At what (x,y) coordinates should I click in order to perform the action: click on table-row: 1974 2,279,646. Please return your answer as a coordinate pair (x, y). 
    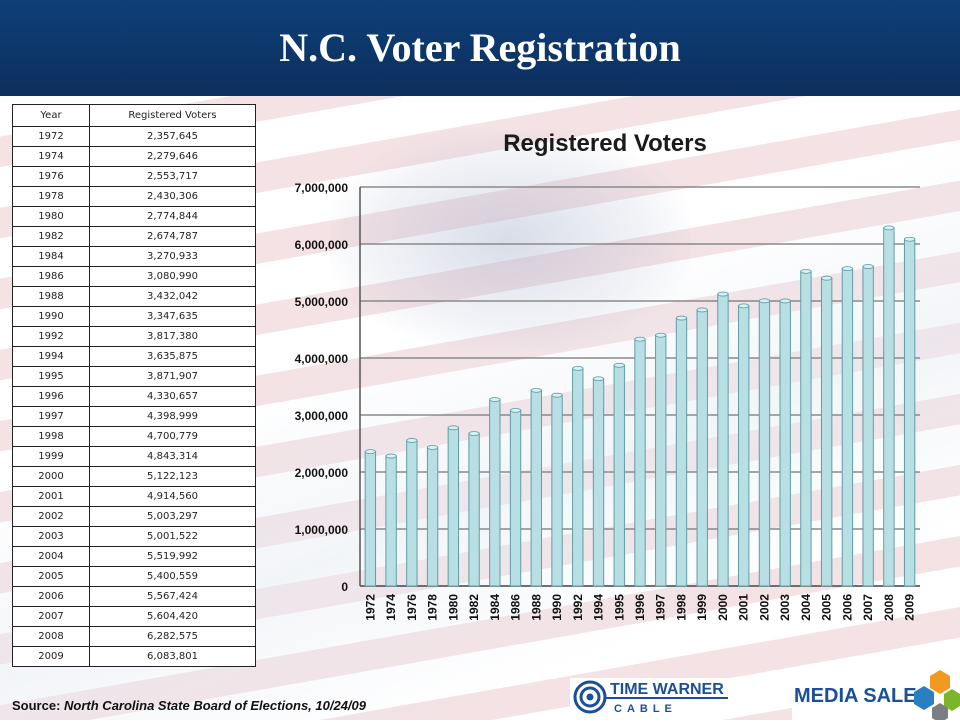
    Looking at the image, I should click on (134, 156).